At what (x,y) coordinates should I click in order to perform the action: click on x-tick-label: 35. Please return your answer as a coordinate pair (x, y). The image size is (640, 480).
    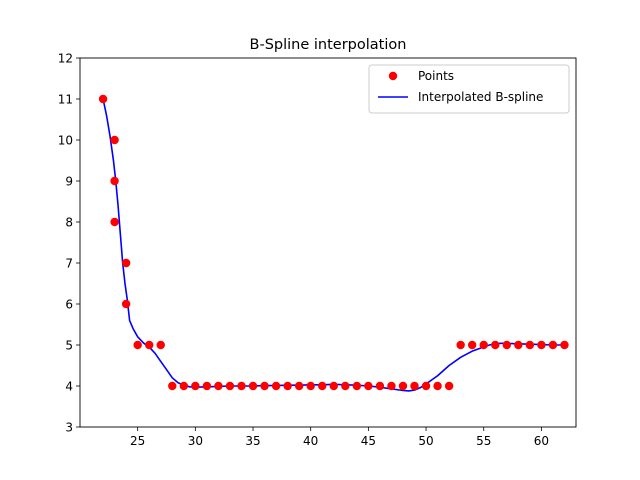
    Looking at the image, I should click on (252, 441).